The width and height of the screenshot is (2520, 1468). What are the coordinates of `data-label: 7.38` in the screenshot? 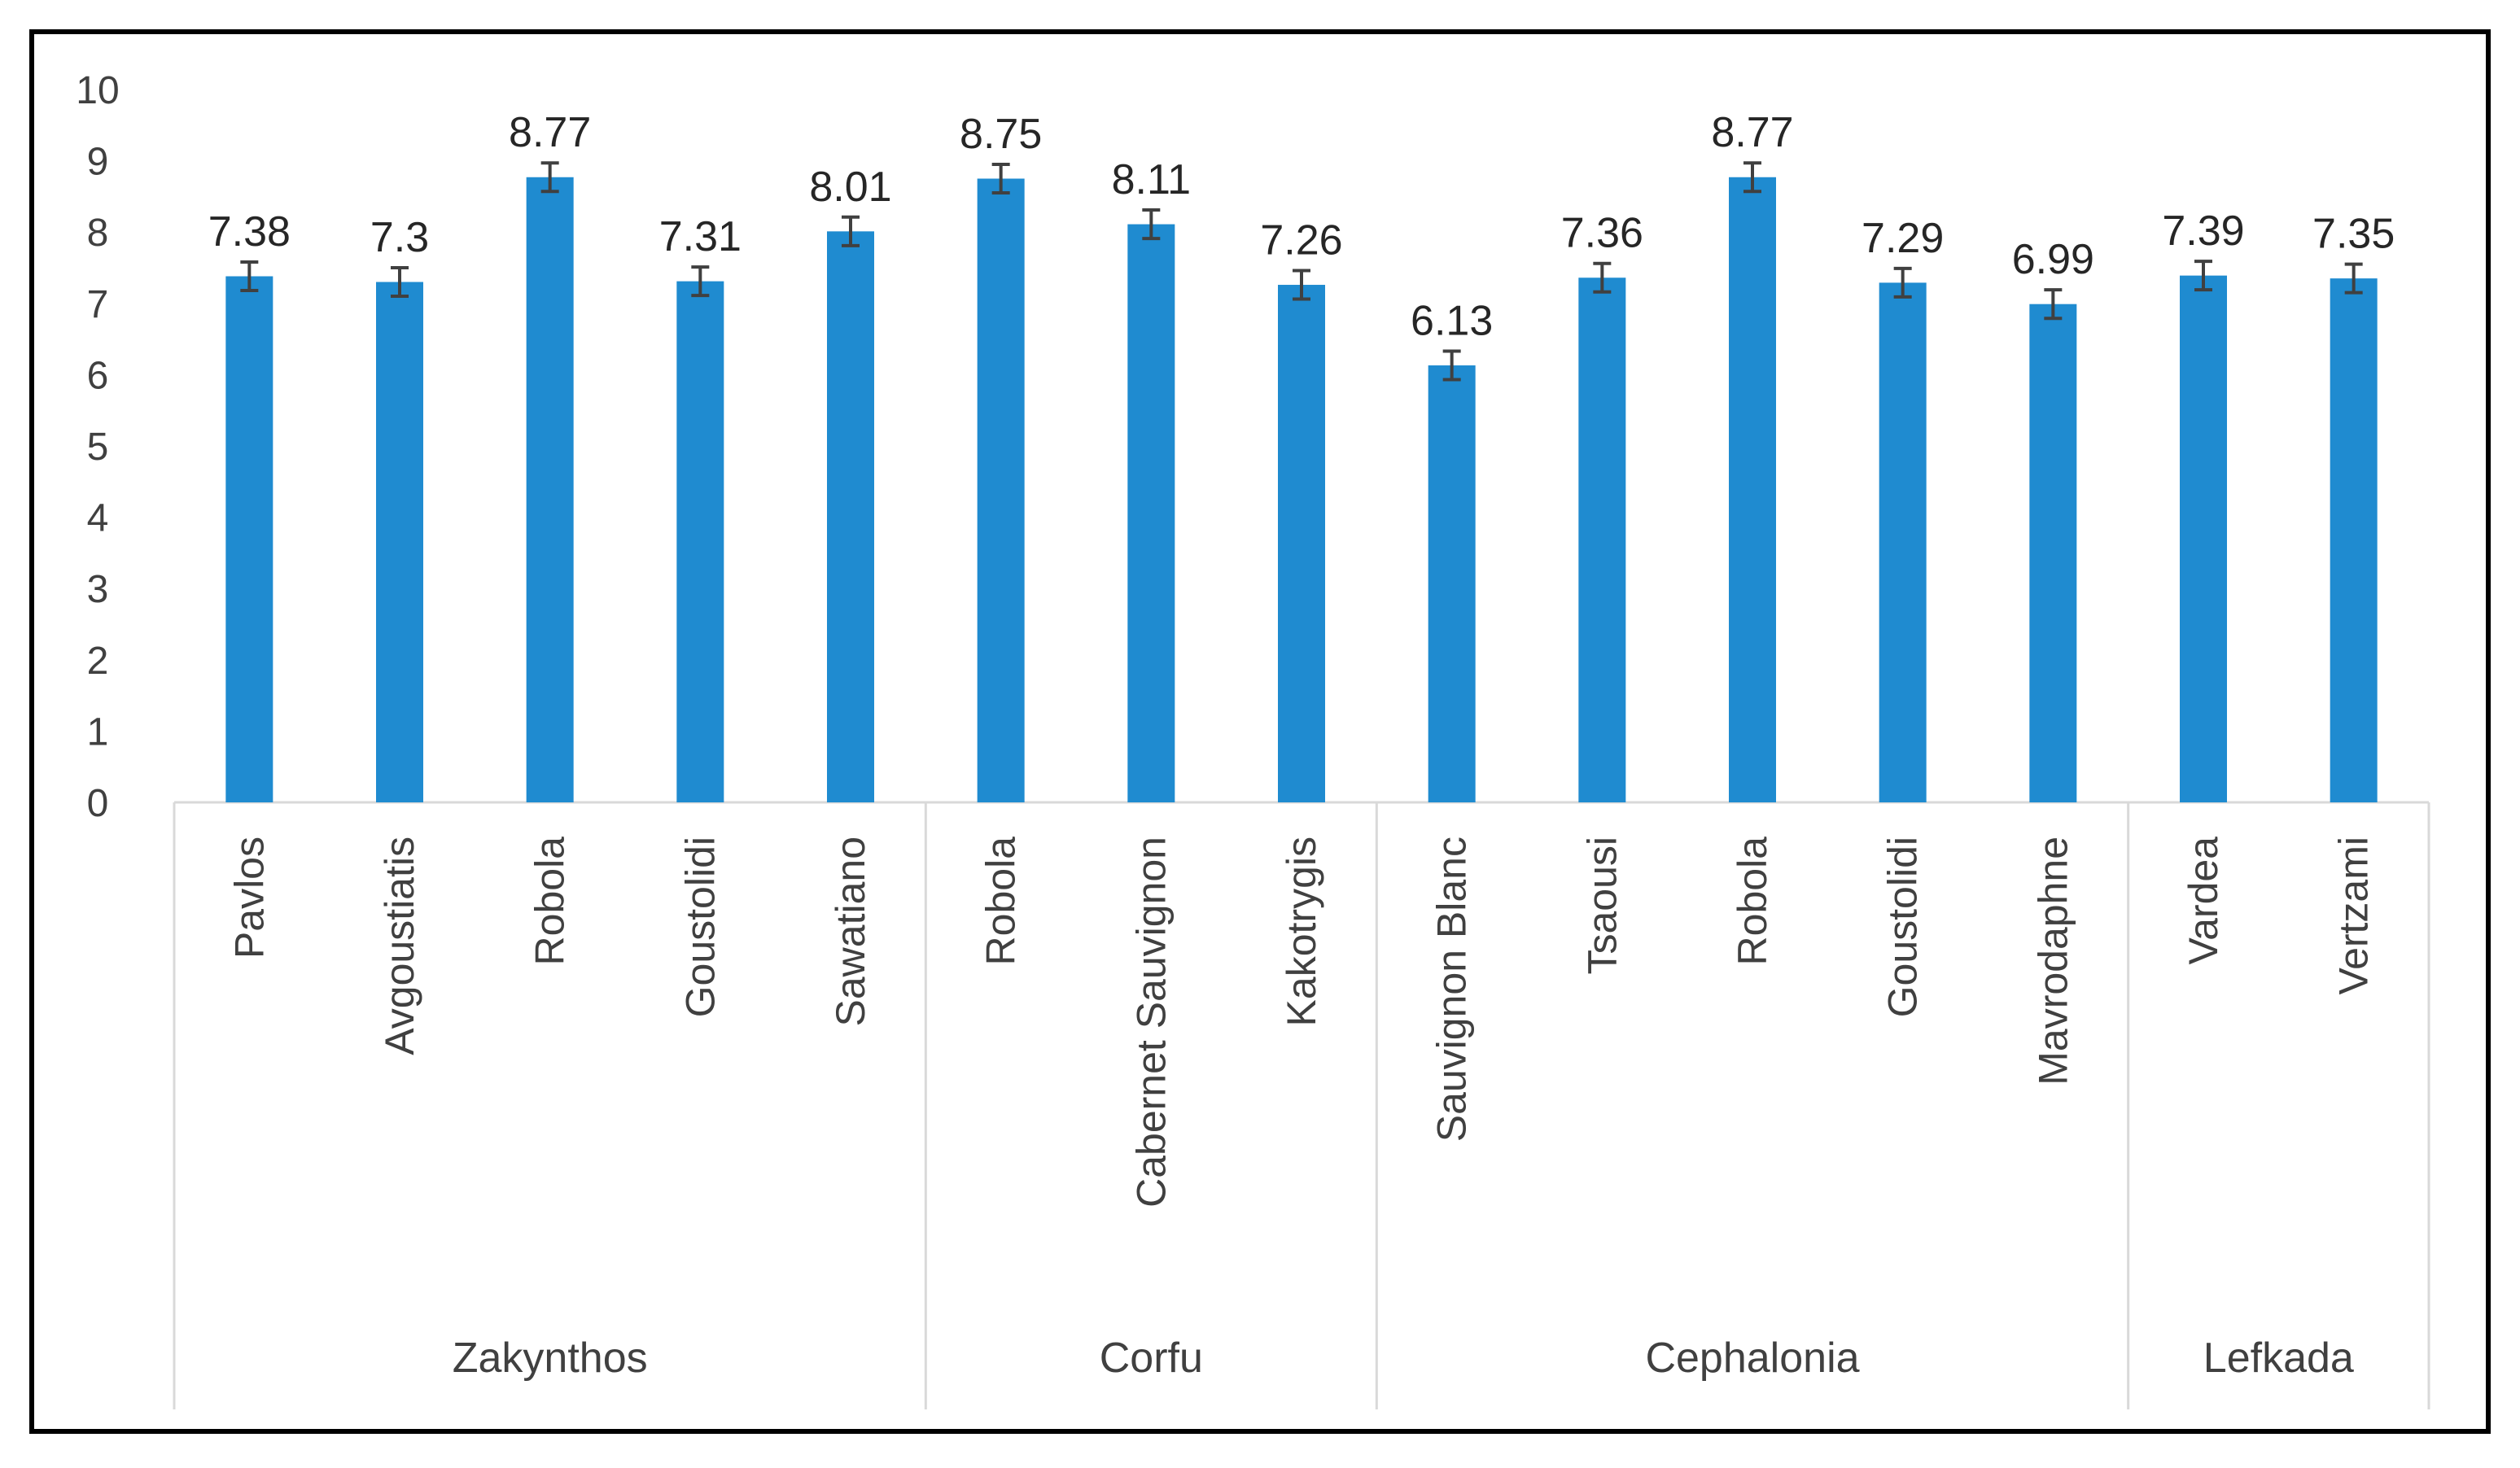 It's located at (250, 232).